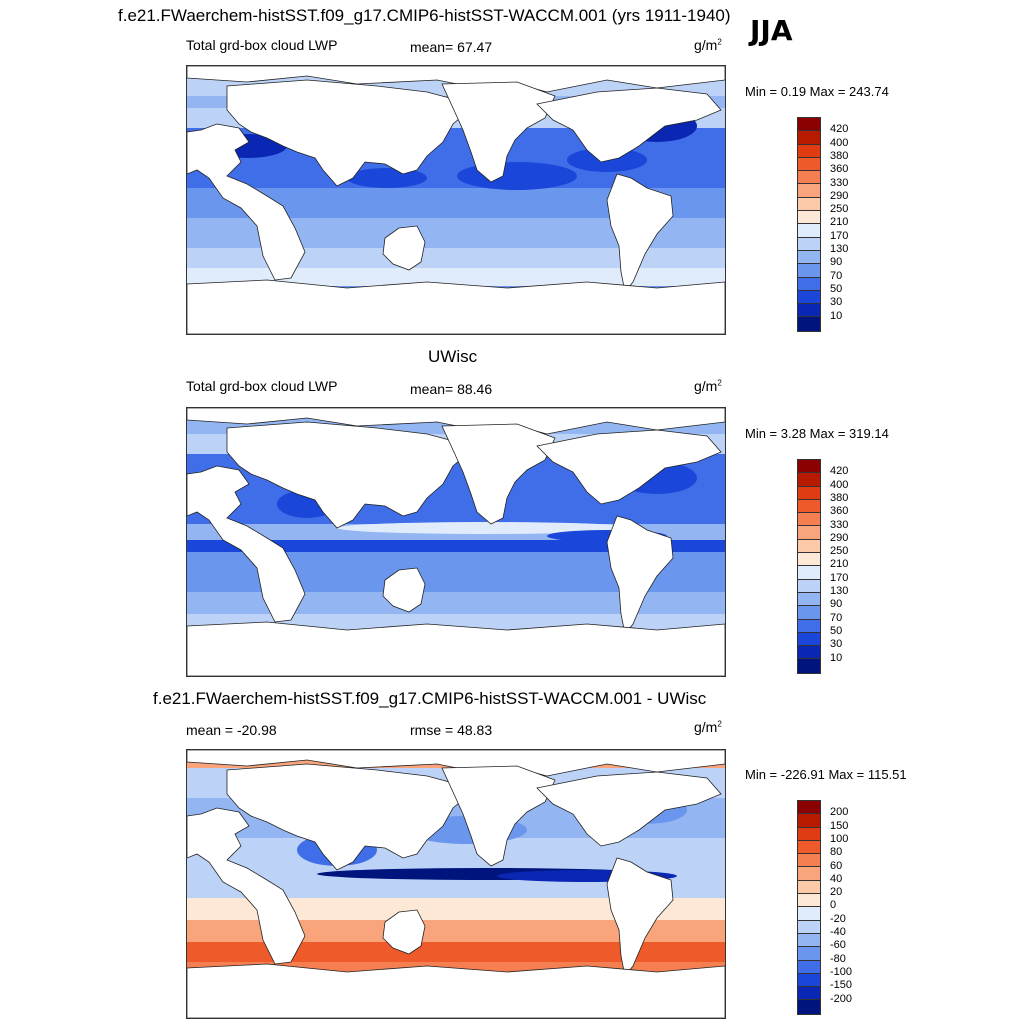 Image resolution: width=1024 pixels, height=1024 pixels. What do you see at coordinates (836, 878) in the screenshot?
I see `colorbar-tick-label: 40` at bounding box center [836, 878].